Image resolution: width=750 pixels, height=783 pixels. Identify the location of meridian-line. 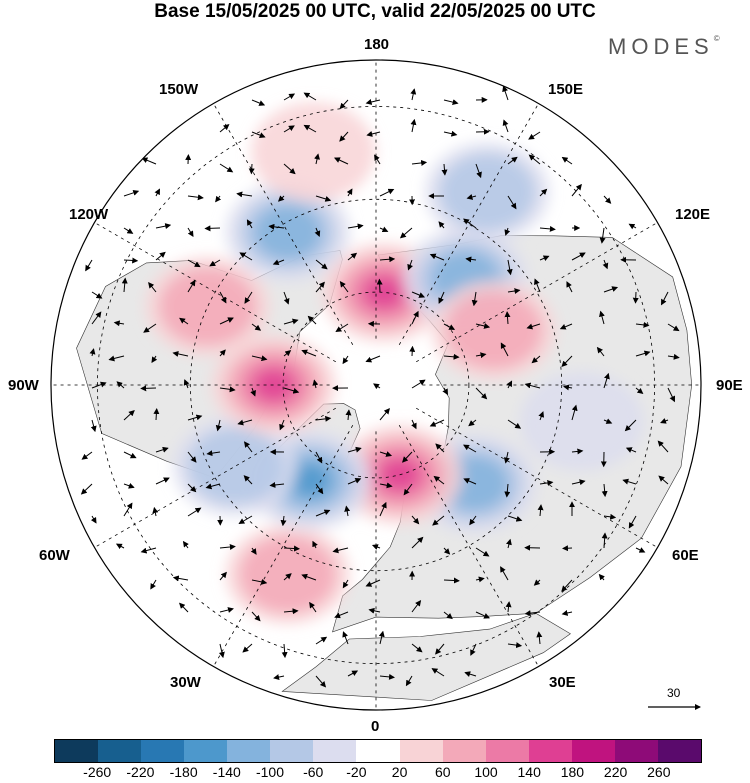
(215, 477).